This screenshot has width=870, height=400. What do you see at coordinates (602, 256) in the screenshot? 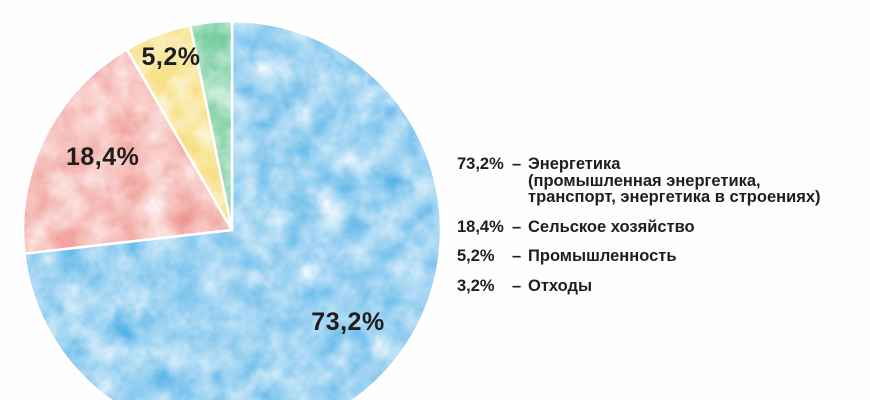
I see `legend-label: Промышленность` at bounding box center [602, 256].